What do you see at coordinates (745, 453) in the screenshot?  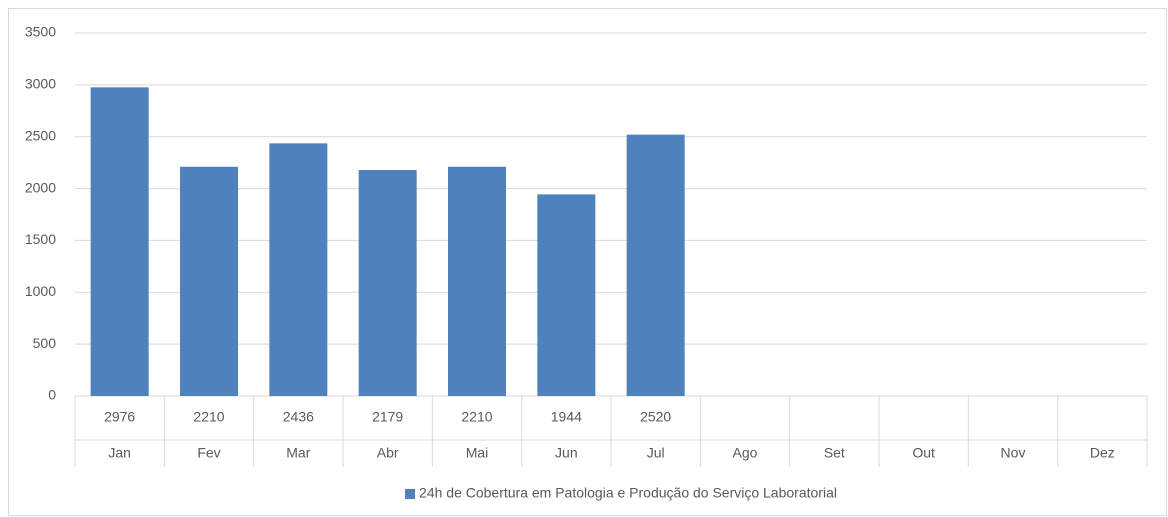 I see `x-tick-label: Ago` at bounding box center [745, 453].